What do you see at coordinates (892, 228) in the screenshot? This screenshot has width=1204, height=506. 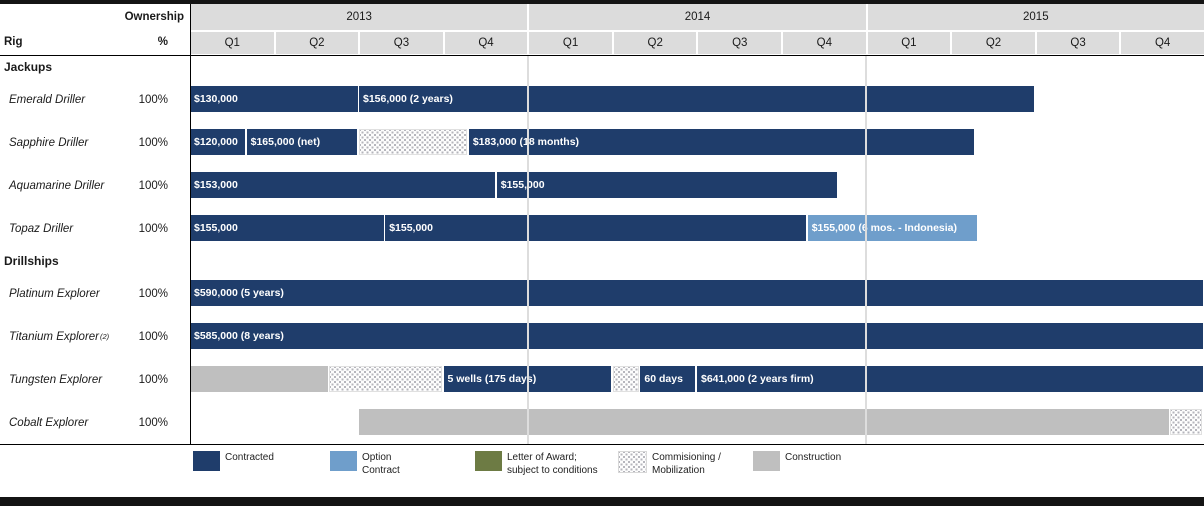 I see `gantt-bar-option: $155,000 (6 mos. - Indonesia)` at bounding box center [892, 228].